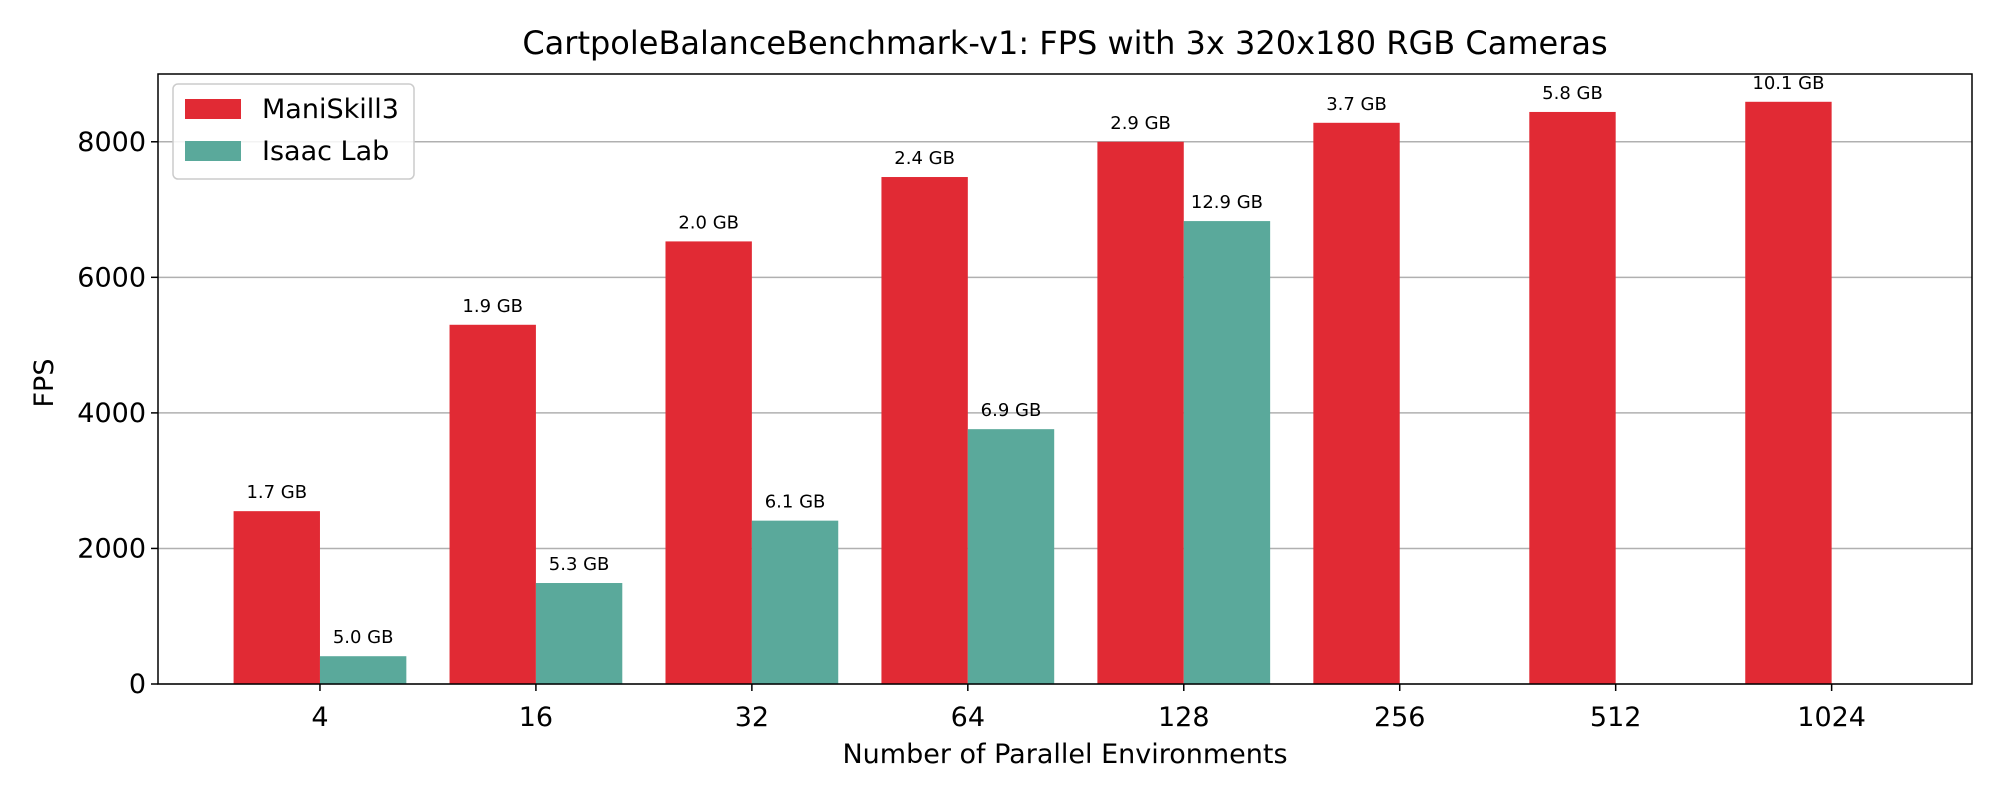 Image resolution: width=2000 pixels, height=800 pixels. I want to click on x-axis-label: Number of Parallel Environments, so click(1064, 754).